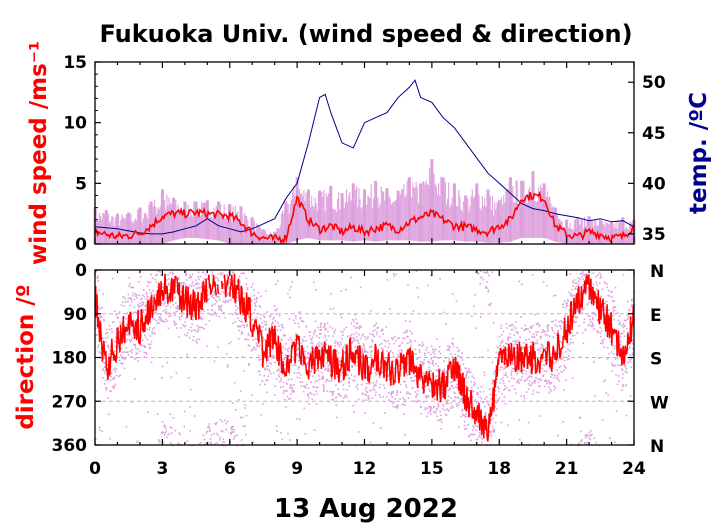 This screenshot has height=530, width=720. I want to click on hour-tick-label: 12, so click(365, 469).